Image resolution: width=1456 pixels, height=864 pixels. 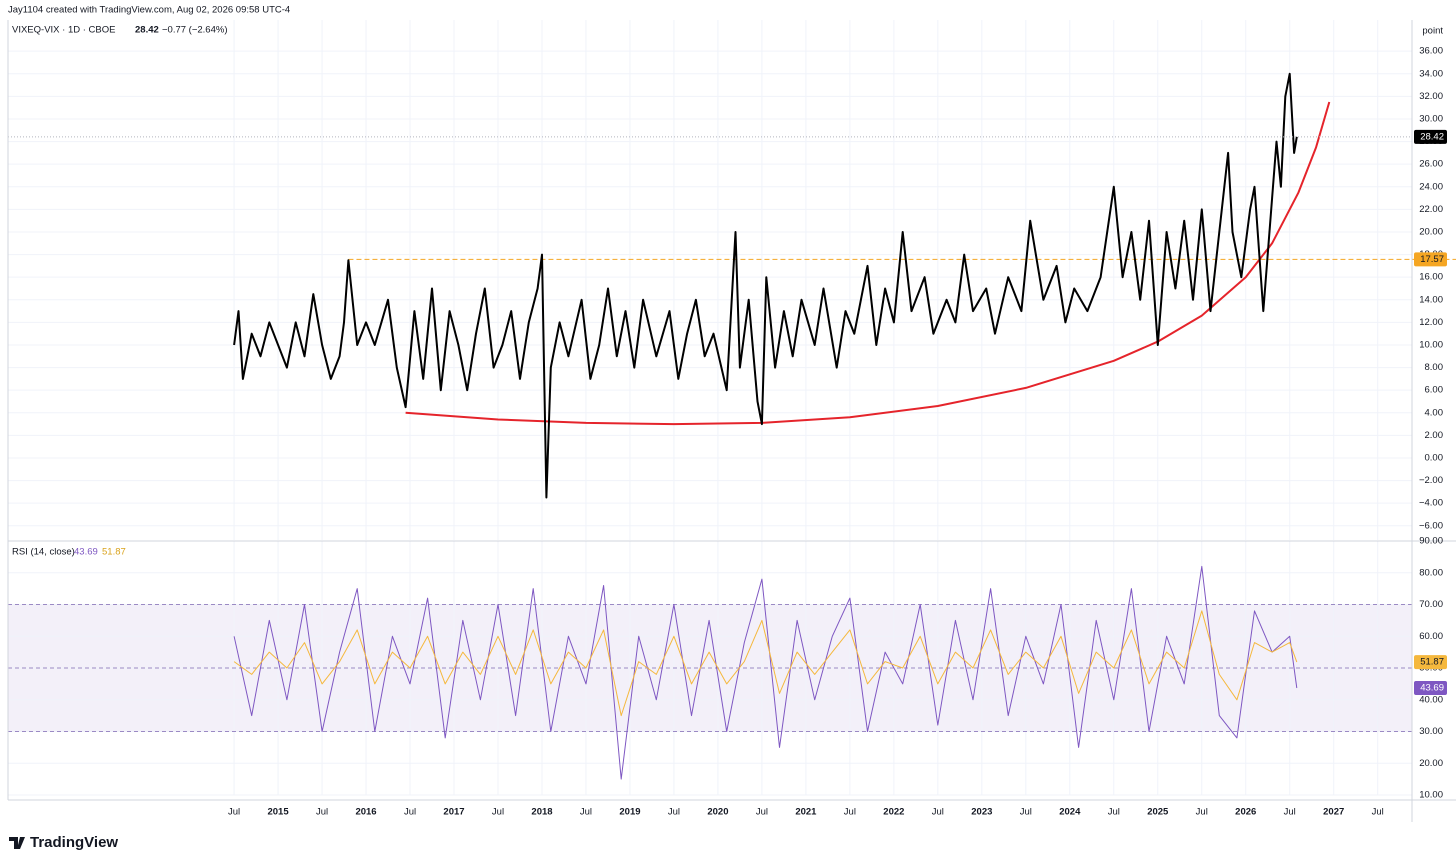 What do you see at coordinates (278, 812) in the screenshot?
I see `x-tick-label: 2015` at bounding box center [278, 812].